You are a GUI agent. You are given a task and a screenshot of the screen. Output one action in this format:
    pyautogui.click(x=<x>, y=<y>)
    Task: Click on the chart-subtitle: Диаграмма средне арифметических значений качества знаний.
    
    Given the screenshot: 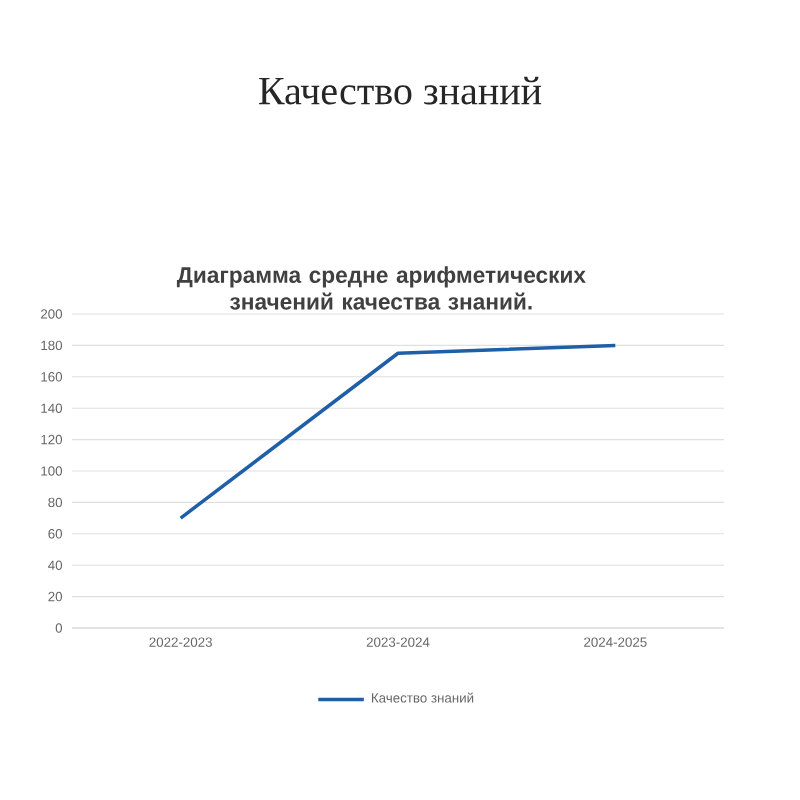 What is the action you would take?
    pyautogui.click(x=381, y=288)
    